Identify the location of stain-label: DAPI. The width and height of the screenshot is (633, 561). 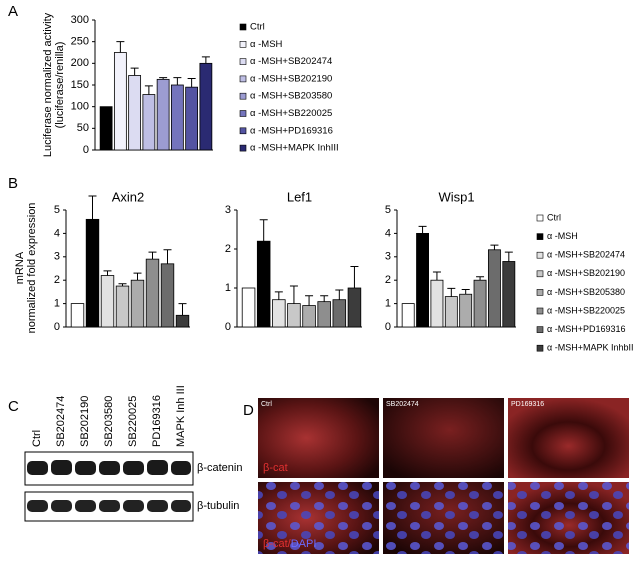
(304, 544).